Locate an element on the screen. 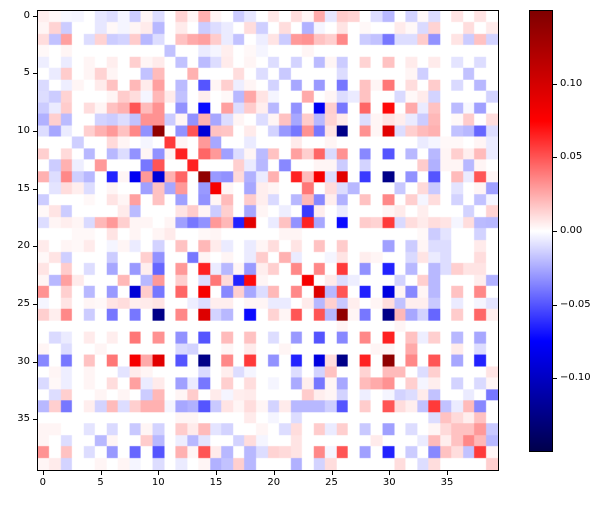 The width and height of the screenshot is (615, 505). x-axis-tick-label: 20 is located at coordinates (274, 482).